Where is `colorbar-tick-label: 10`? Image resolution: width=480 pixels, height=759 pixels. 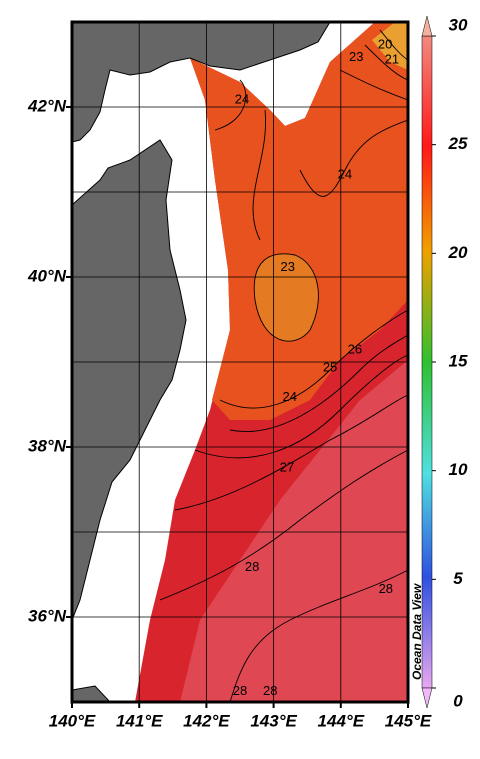 colorbar-tick-label: 10 is located at coordinates (458, 469).